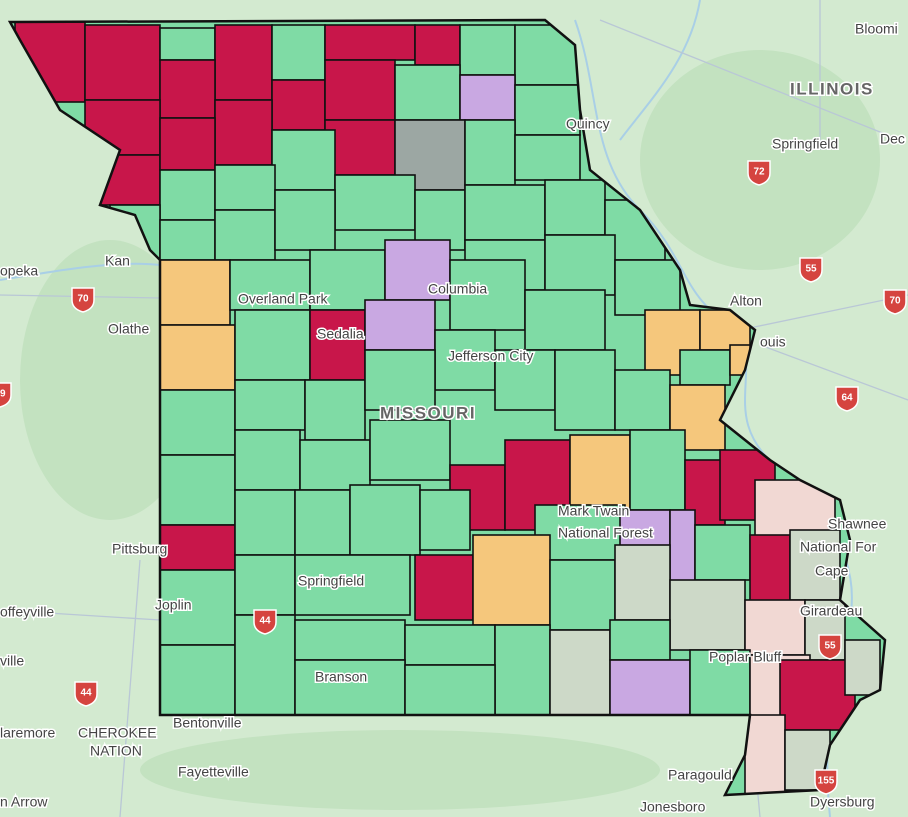 The image size is (908, 817). Describe the element at coordinates (117, 733) in the screenshot. I see `place-label: CHEROKEE` at that location.